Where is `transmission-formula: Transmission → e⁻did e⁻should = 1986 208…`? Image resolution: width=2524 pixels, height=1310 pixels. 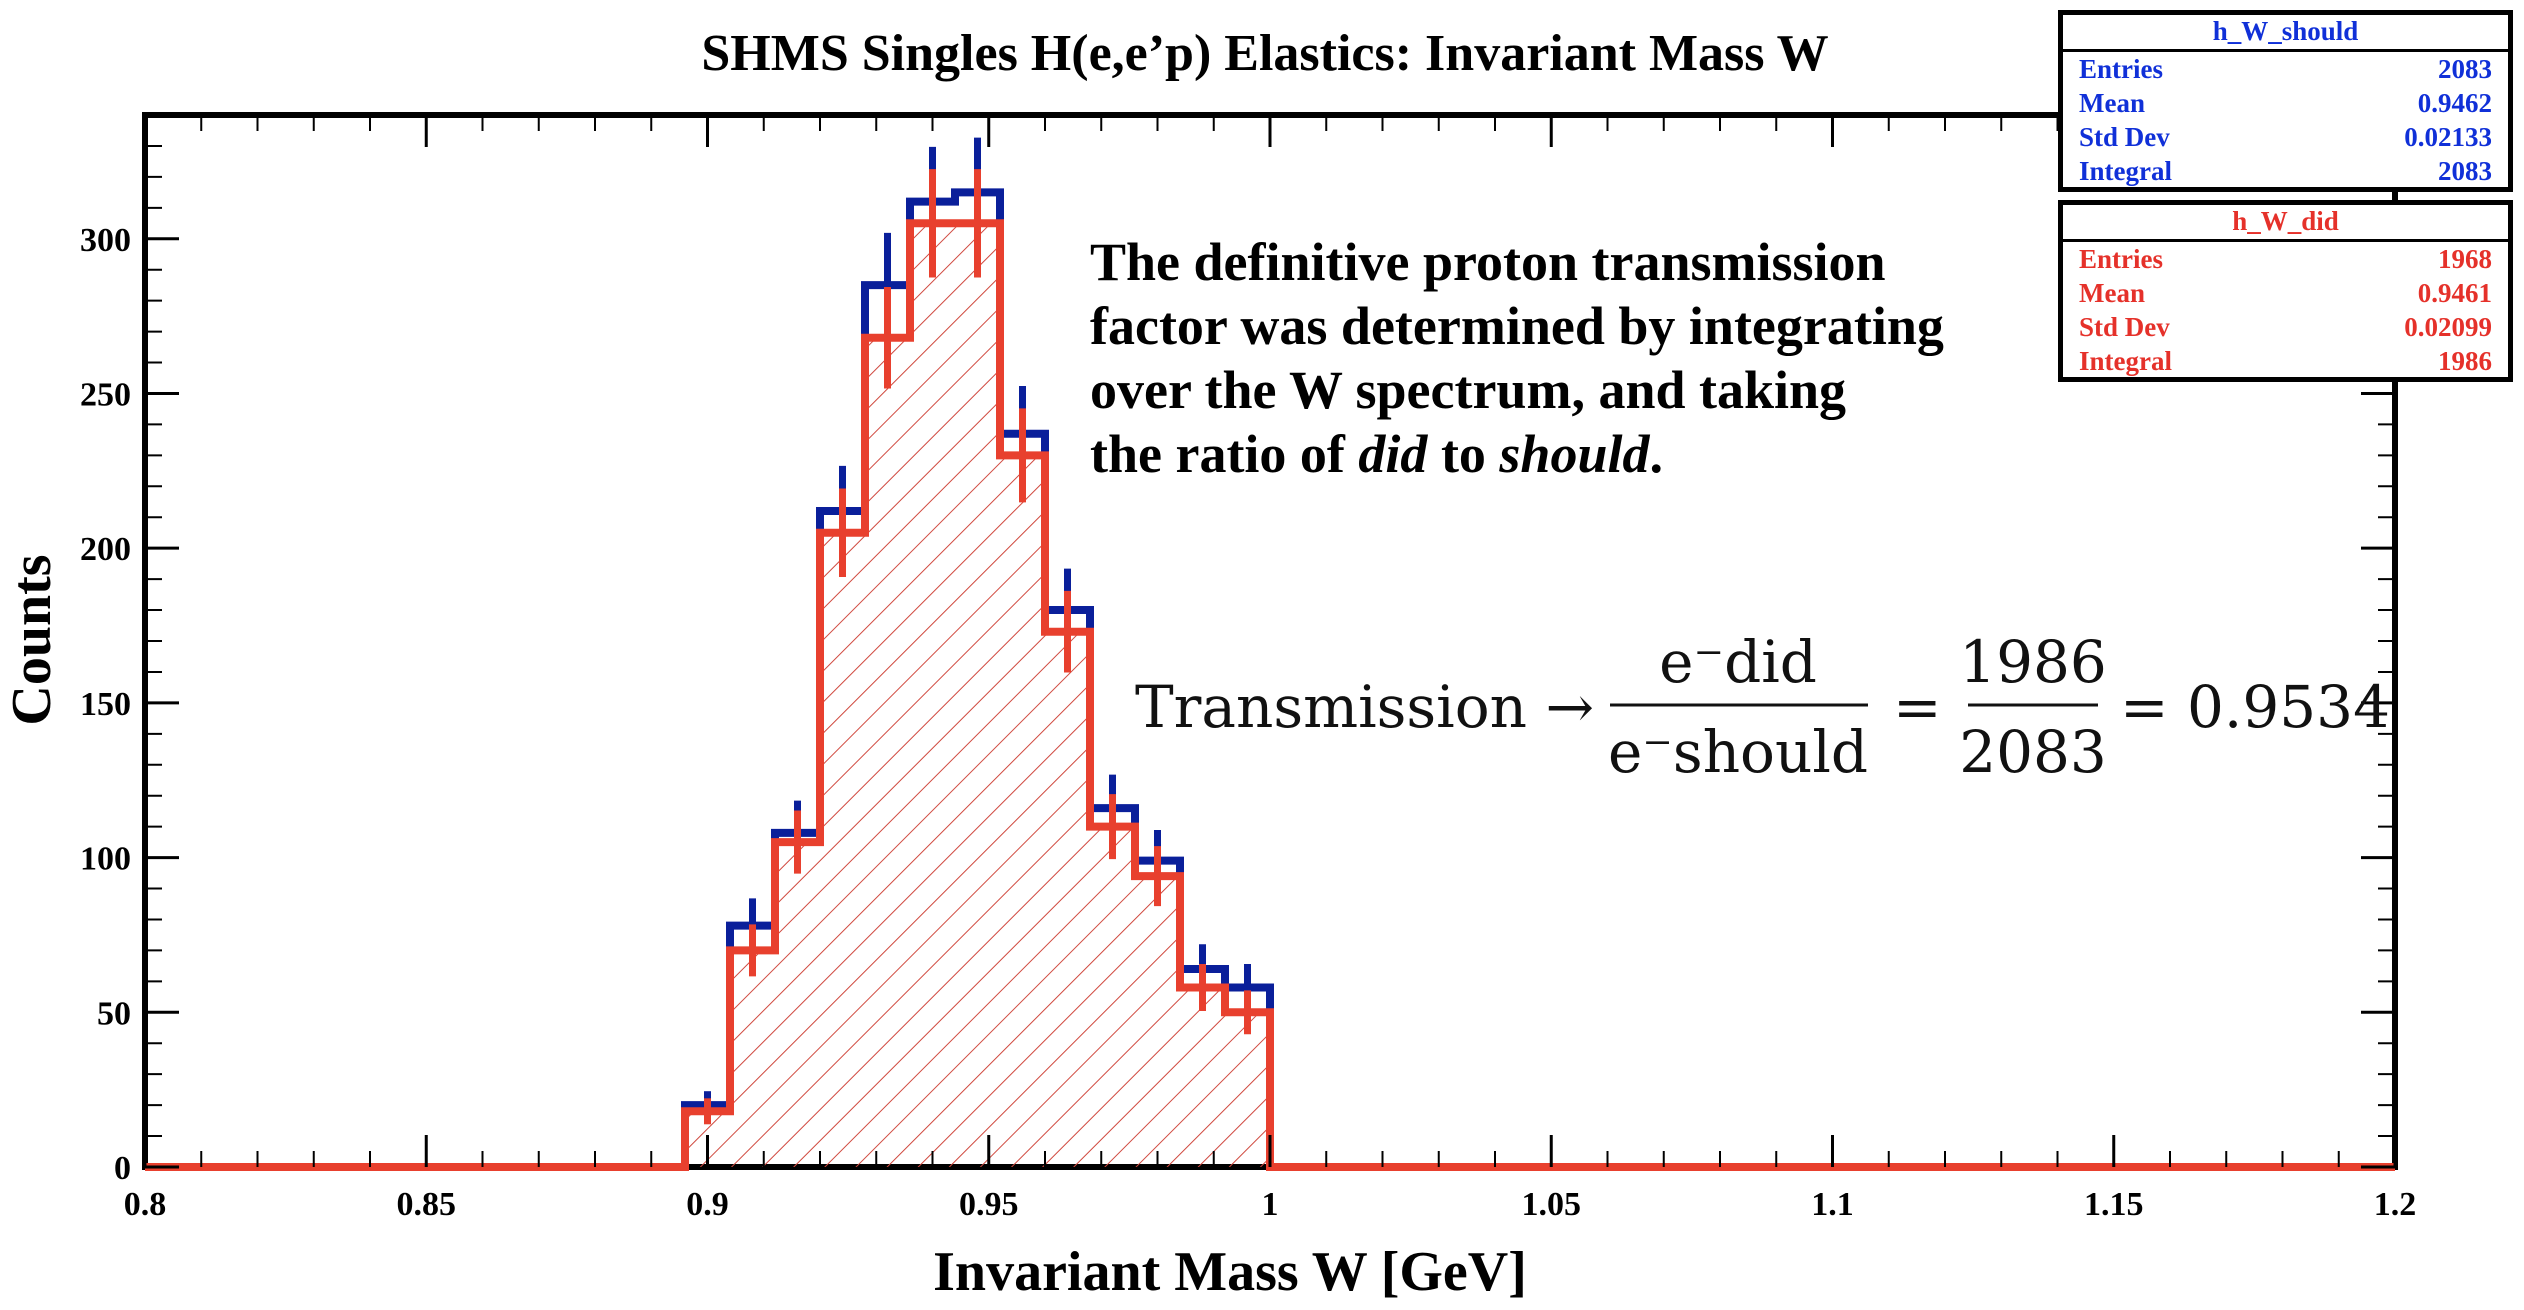 transmission-formula: Transmission → e⁻did e⁻should = 1986 208… is located at coordinates (1762, 707).